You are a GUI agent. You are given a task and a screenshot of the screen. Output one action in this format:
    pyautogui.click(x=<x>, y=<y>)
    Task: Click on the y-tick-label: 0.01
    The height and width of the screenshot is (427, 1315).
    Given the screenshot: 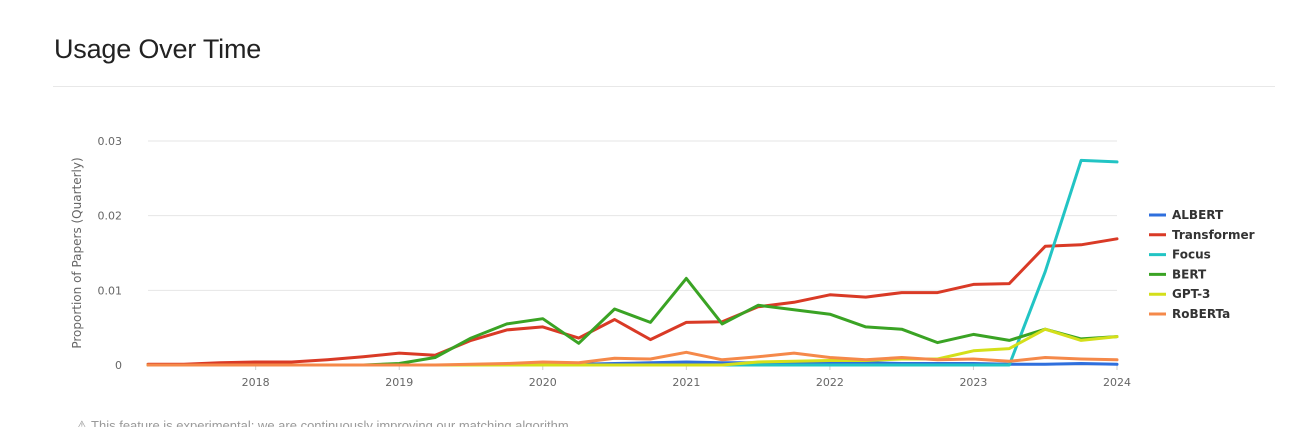 What is the action you would take?
    pyautogui.click(x=110, y=290)
    